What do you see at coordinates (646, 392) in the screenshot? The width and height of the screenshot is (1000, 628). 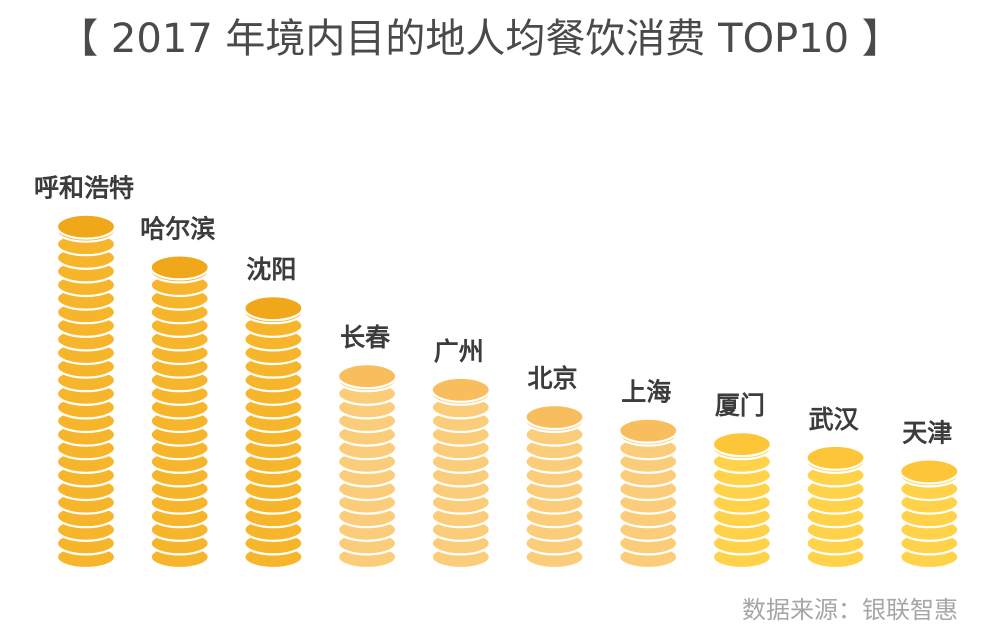 I see `city-label: 上海` at bounding box center [646, 392].